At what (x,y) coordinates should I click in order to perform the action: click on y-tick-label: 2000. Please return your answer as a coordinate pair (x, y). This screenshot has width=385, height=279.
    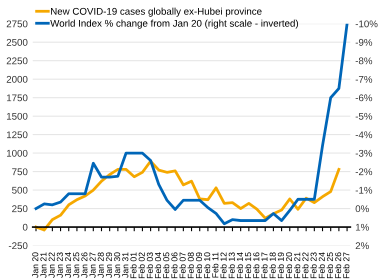
    Looking at the image, I should click on (17, 79).